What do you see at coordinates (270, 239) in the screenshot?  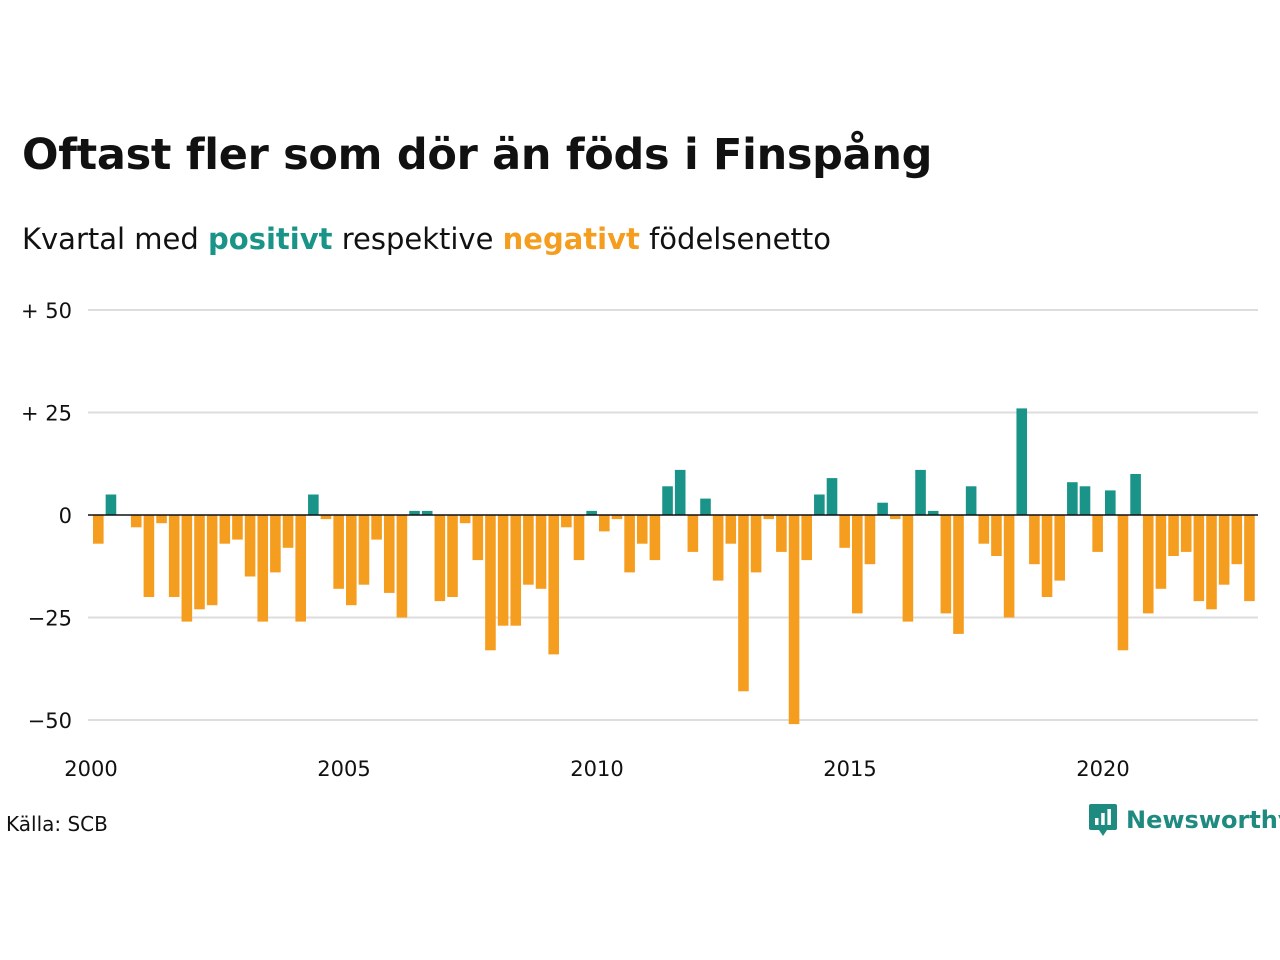 I see `subtitle-positive-word: positivt` at bounding box center [270, 239].